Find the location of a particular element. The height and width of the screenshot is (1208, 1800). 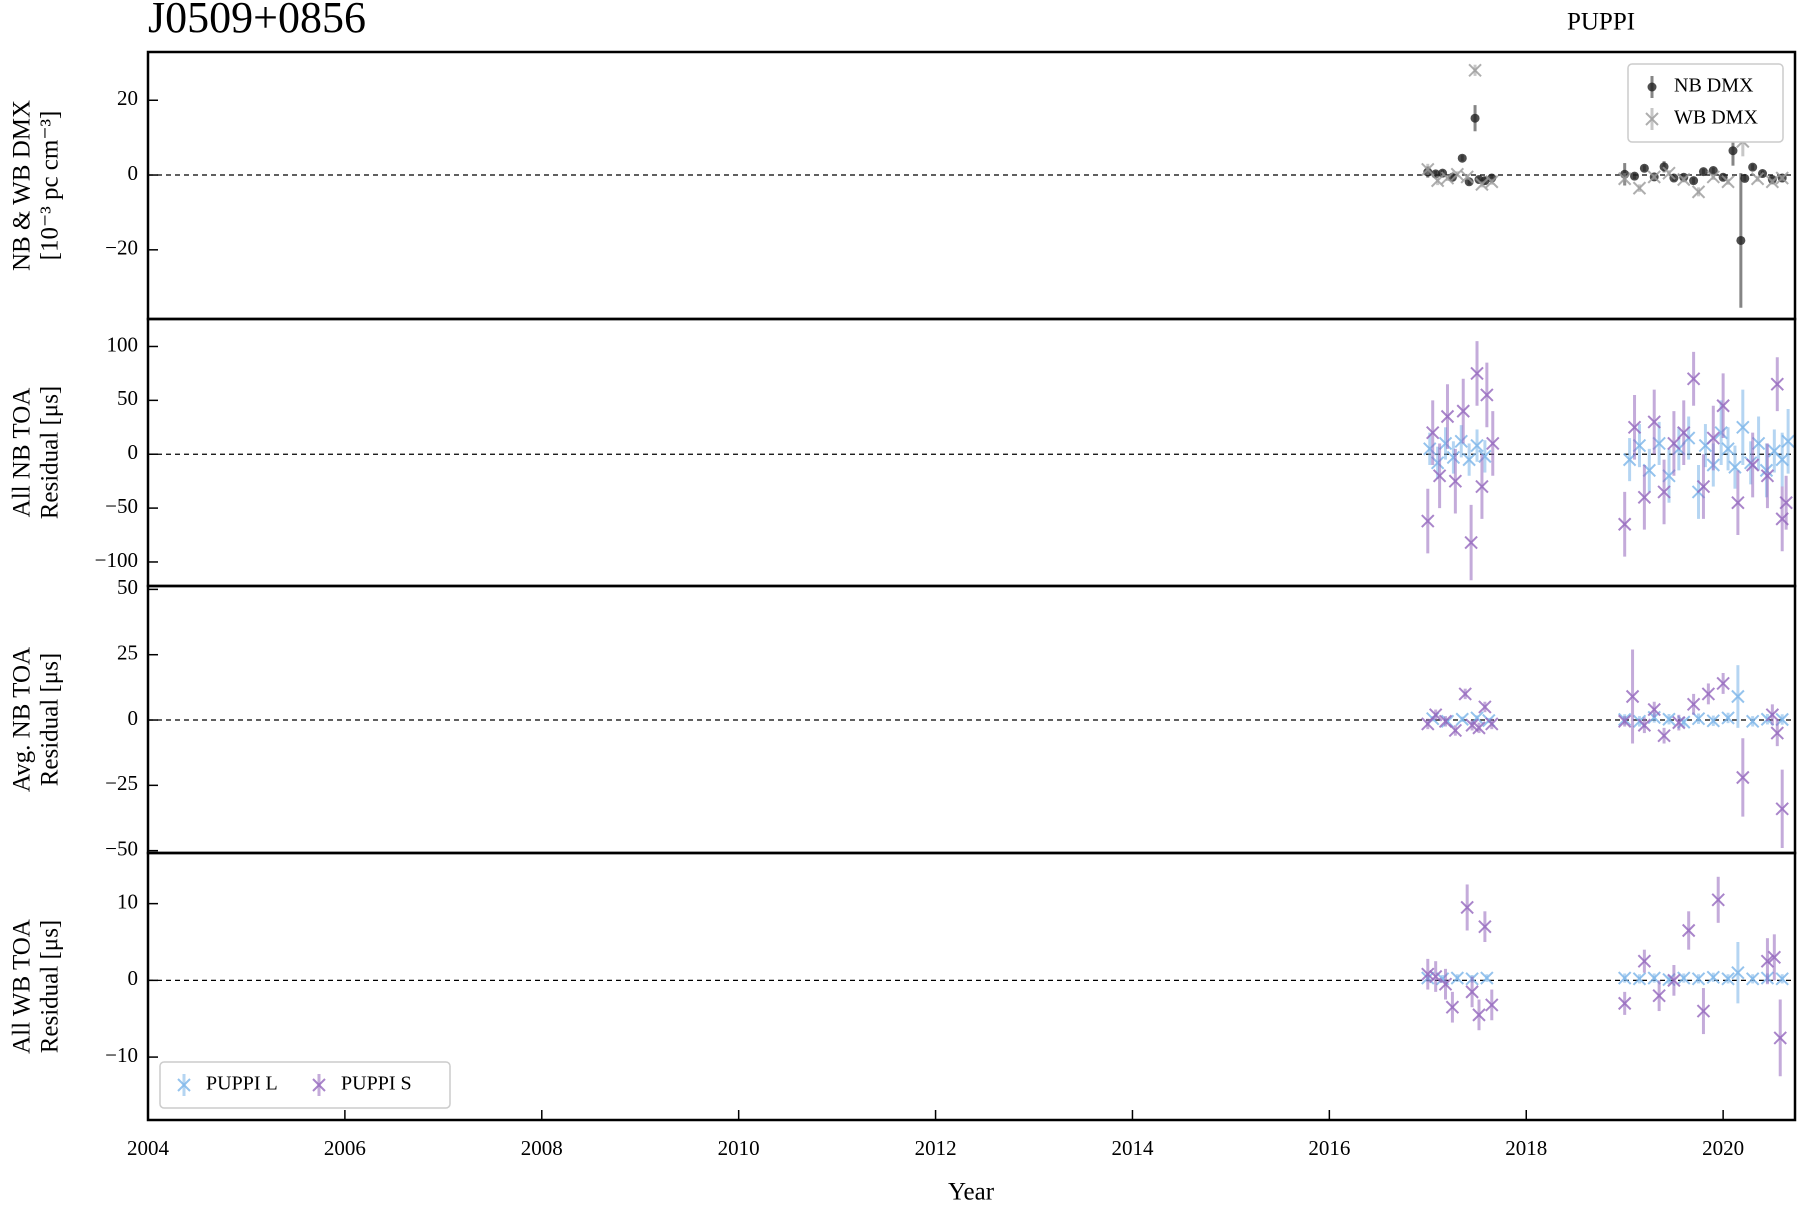

y-tick-label: 20 is located at coordinates (127, 98).